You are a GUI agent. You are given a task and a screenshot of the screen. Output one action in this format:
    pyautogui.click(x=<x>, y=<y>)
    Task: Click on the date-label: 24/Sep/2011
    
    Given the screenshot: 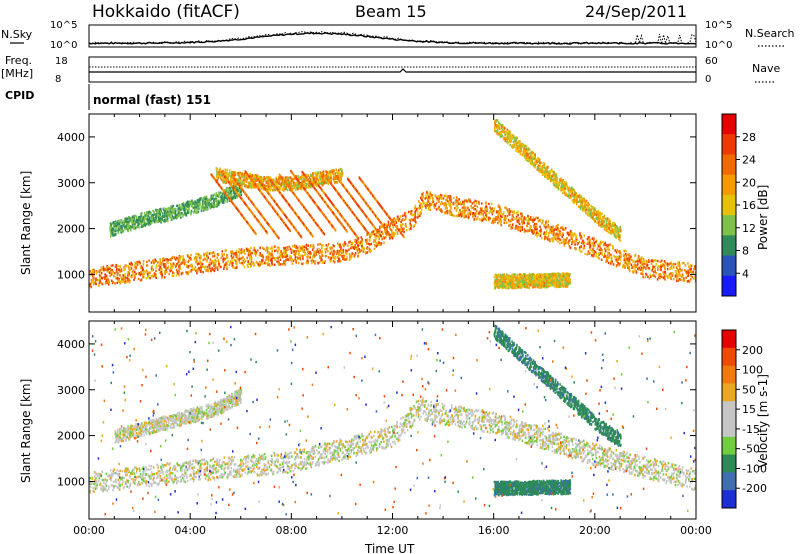 What is the action you would take?
    pyautogui.click(x=636, y=11)
    